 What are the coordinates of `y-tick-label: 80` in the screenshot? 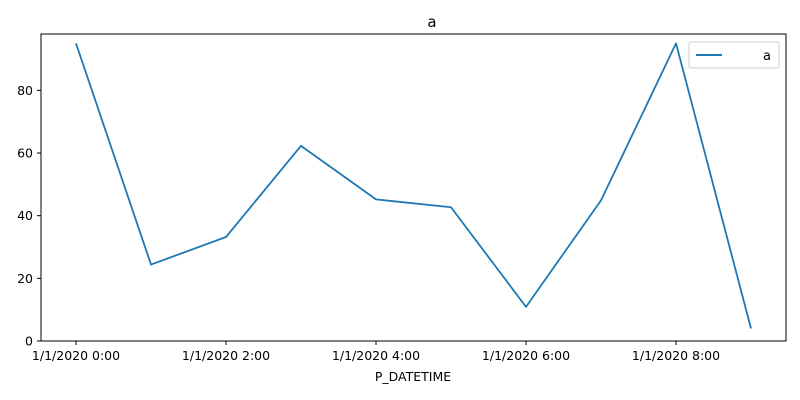 It's located at (25, 90).